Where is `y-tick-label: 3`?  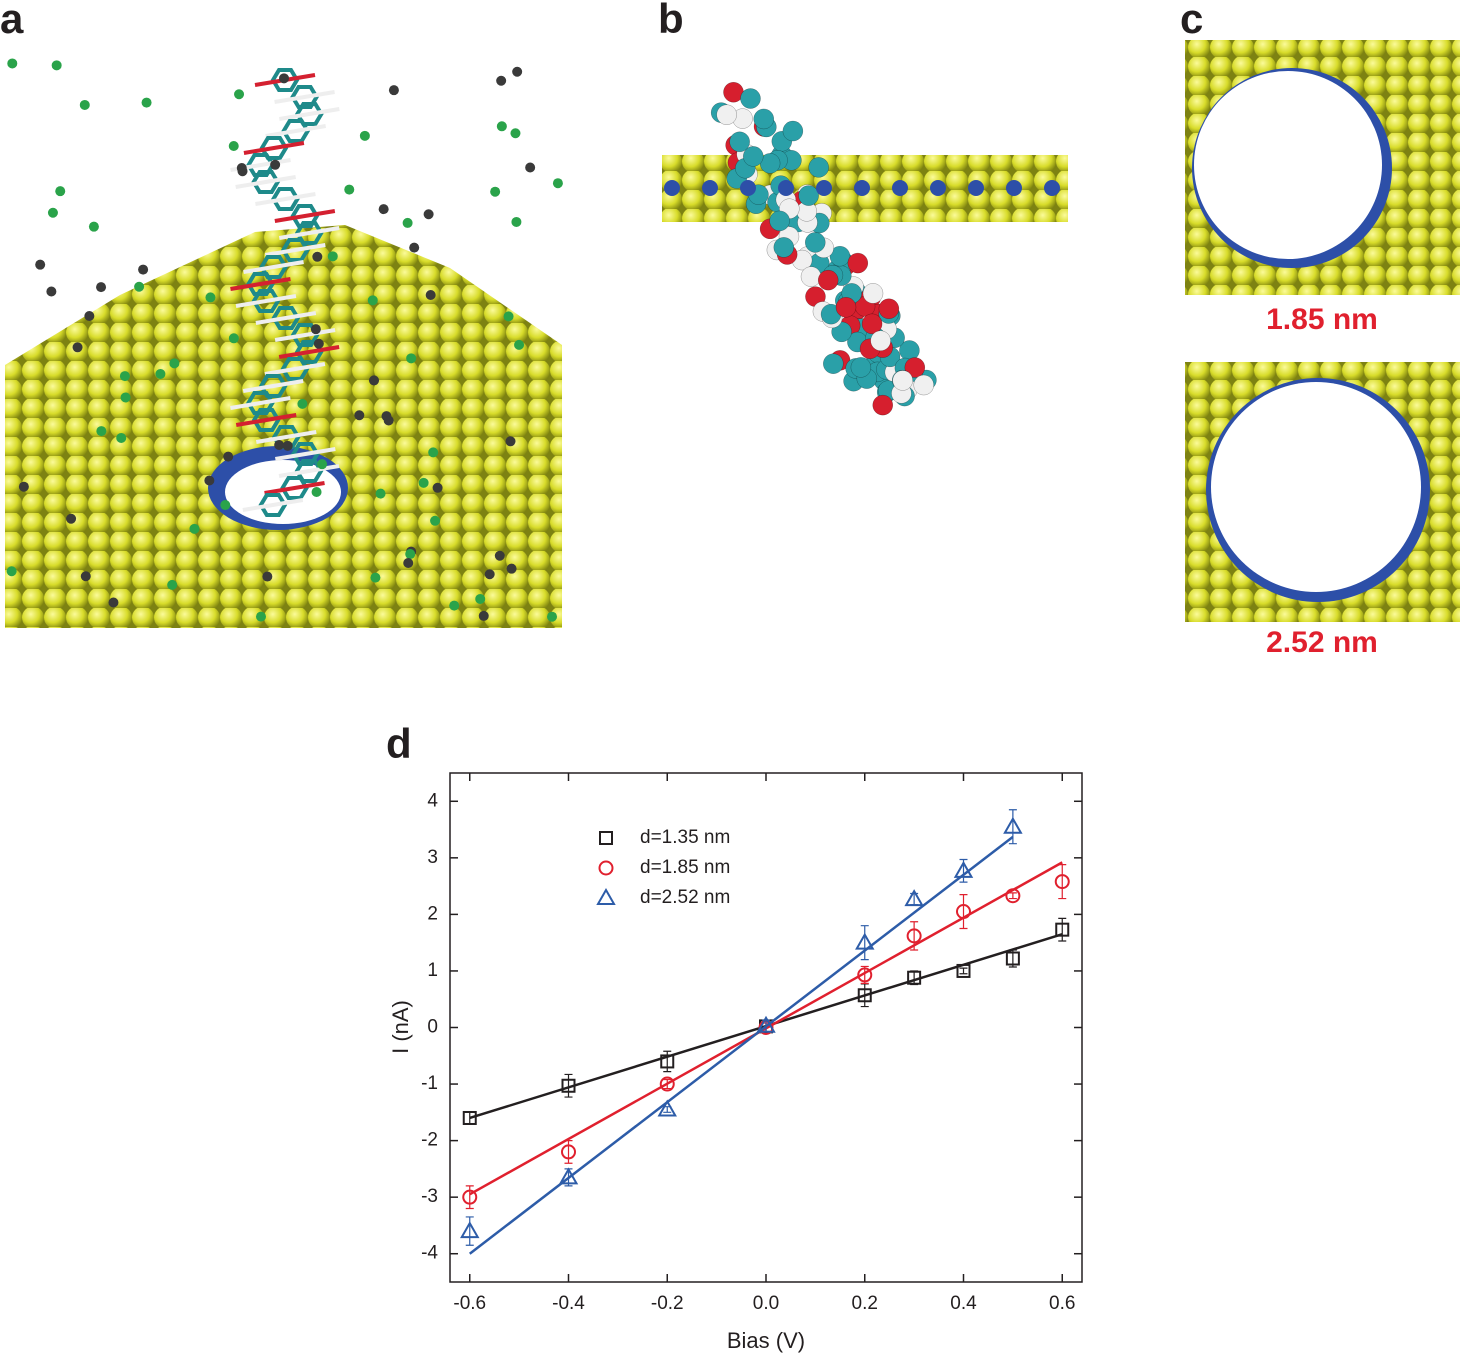
y-tick-label: 3 is located at coordinates (432, 857).